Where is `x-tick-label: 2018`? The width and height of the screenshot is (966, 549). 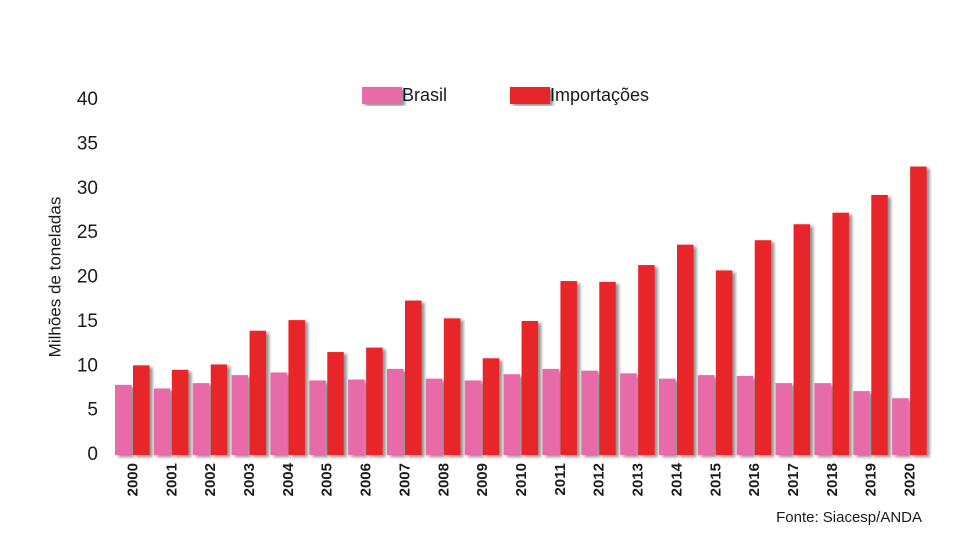 x-tick-label: 2018 is located at coordinates (832, 479).